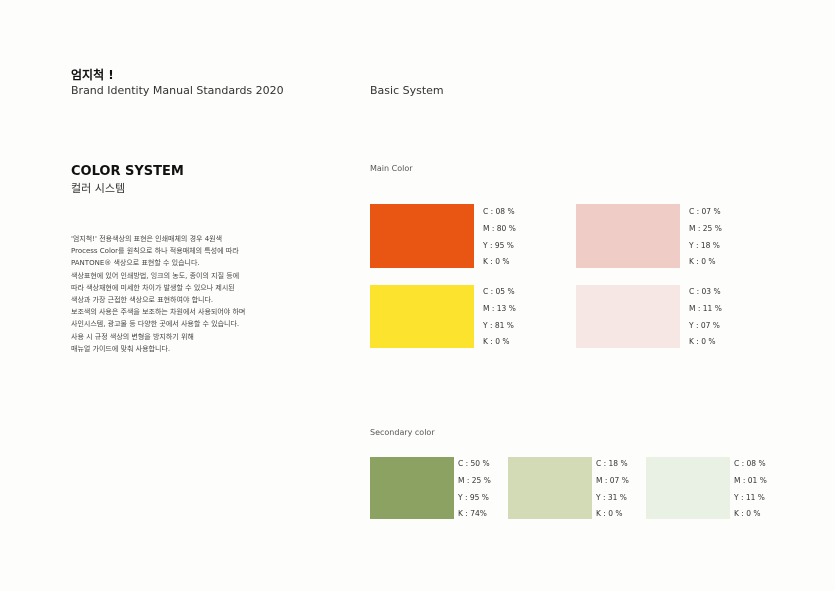 Image resolution: width=835 pixels, height=591 pixels. I want to click on secondary-color-label: Secondary color, so click(402, 432).